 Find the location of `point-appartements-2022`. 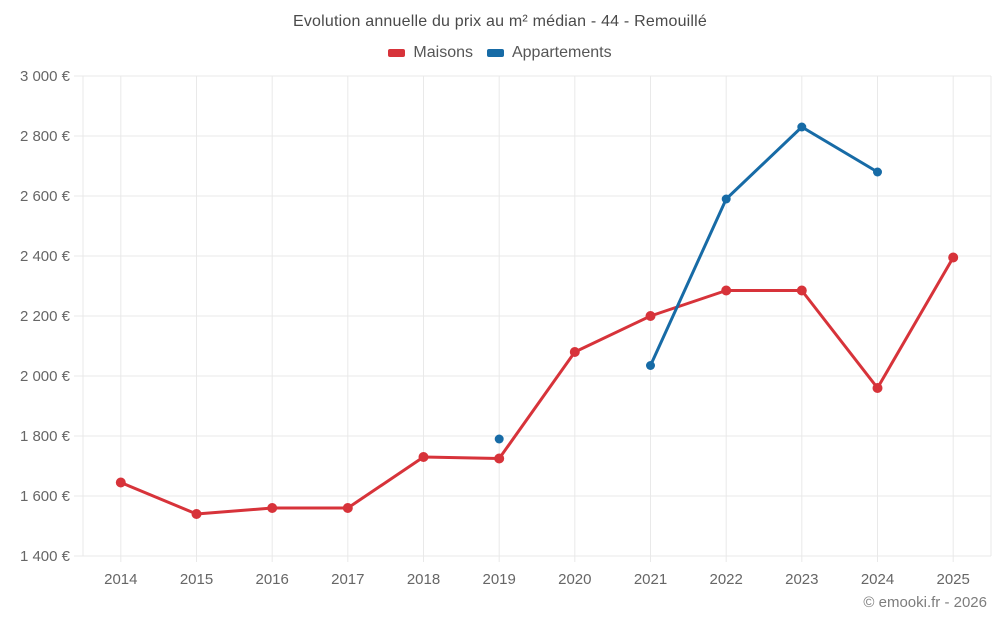

point-appartements-2022 is located at coordinates (726, 199).